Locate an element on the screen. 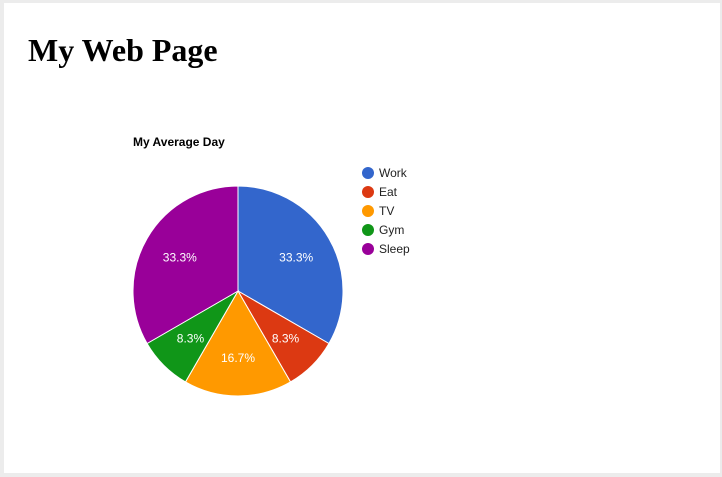 The image size is (722, 477). slice-label-gym: 8.3% is located at coordinates (191, 339).